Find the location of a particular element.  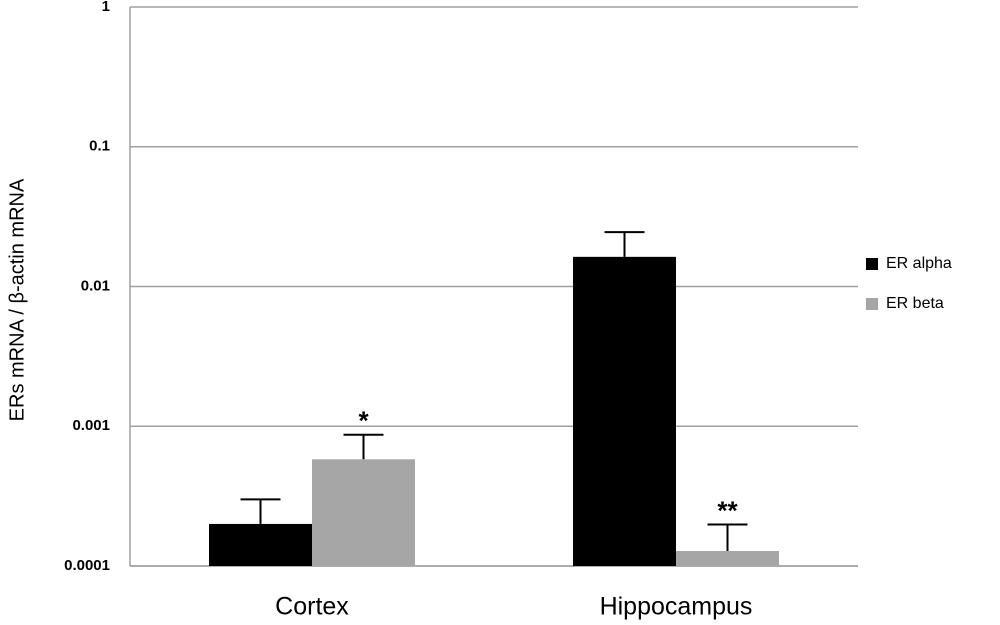

y-axis-label: ERs mRNA / β-actin mRNA is located at coordinates (17, 299).